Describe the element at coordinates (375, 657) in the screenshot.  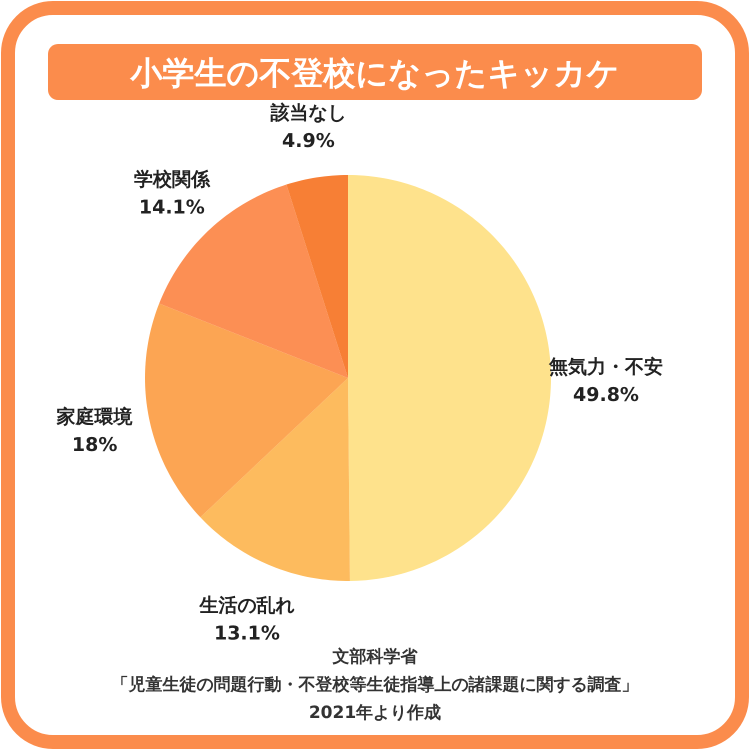
I see `text: 文部科学省` at that location.